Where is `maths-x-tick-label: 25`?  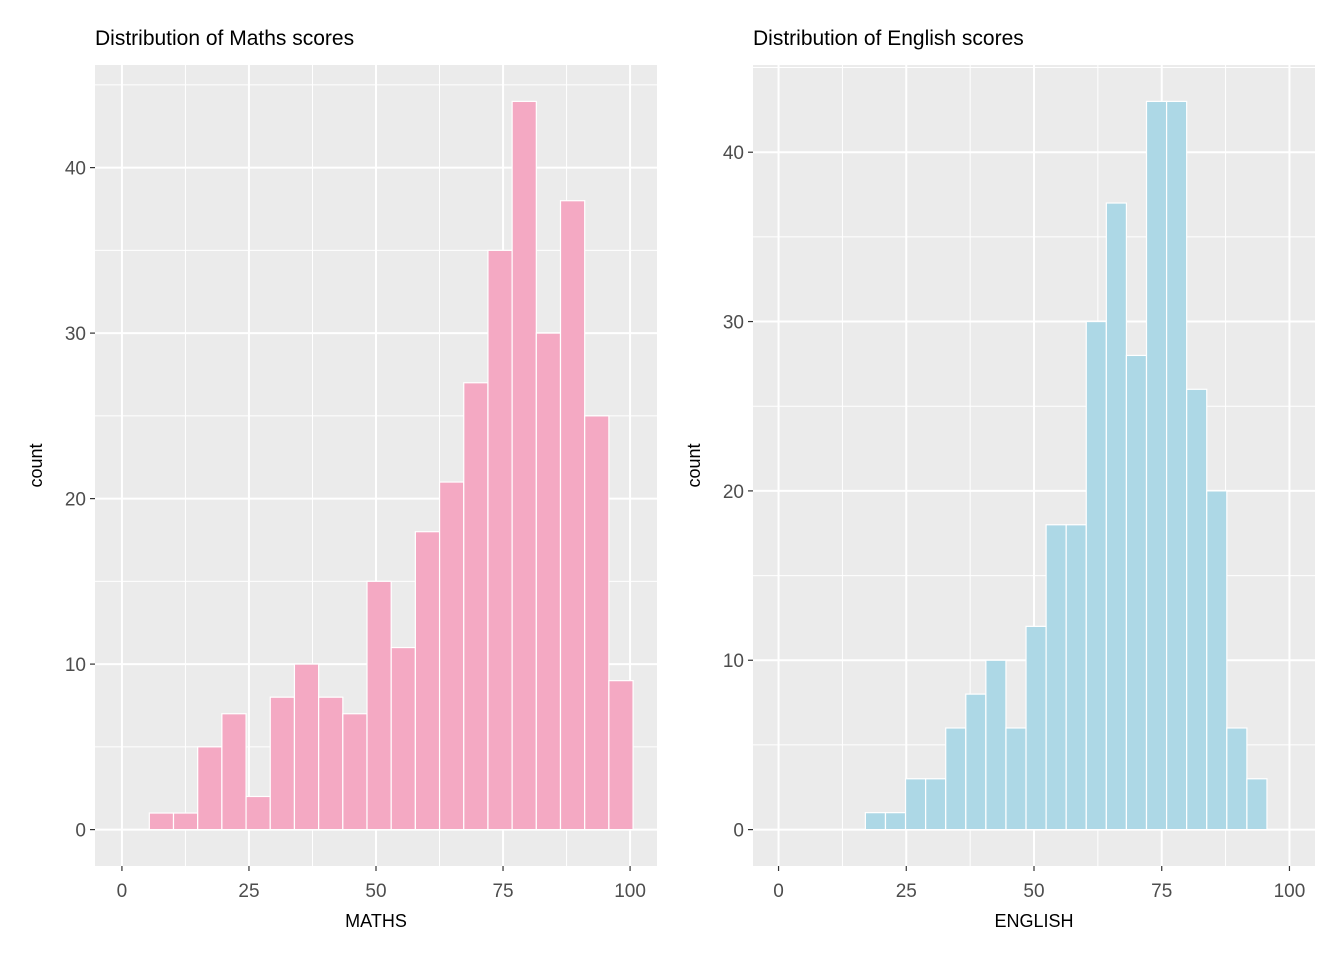 maths-x-tick-label: 25 is located at coordinates (248, 891).